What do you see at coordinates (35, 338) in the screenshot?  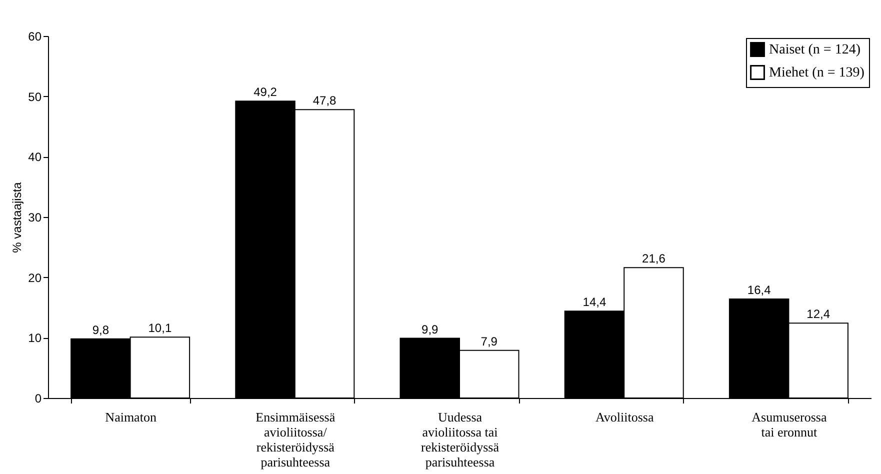 I see `y-tick-label: 10` at bounding box center [35, 338].